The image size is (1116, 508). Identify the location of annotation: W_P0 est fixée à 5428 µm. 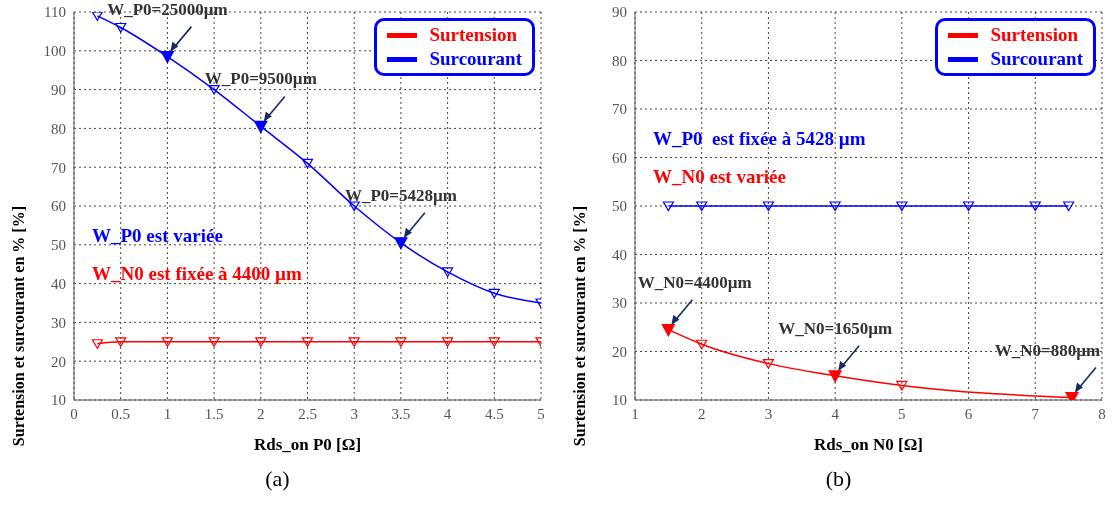
(759, 139).